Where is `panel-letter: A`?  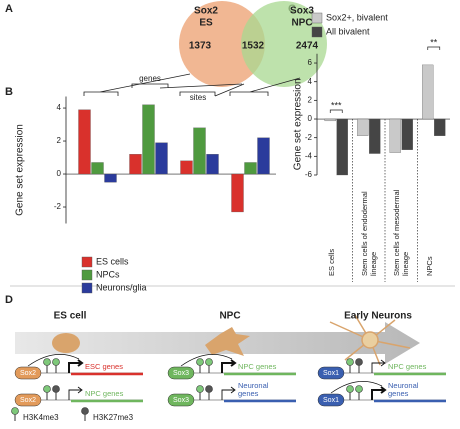
panel-letter: A is located at coordinates (9, 9).